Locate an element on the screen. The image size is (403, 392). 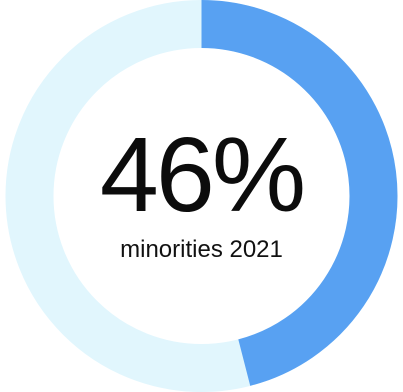
center-label: minorities 2021 is located at coordinates (201, 249).